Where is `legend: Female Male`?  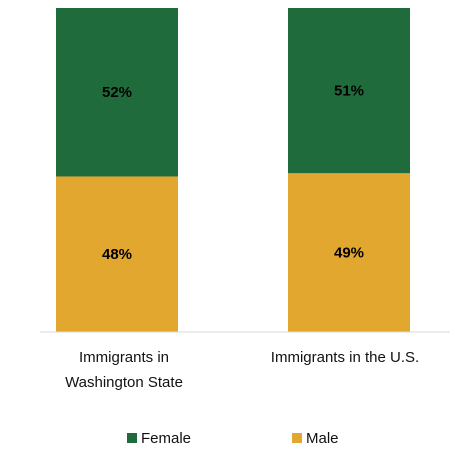 legend: Female Male is located at coordinates (233, 438).